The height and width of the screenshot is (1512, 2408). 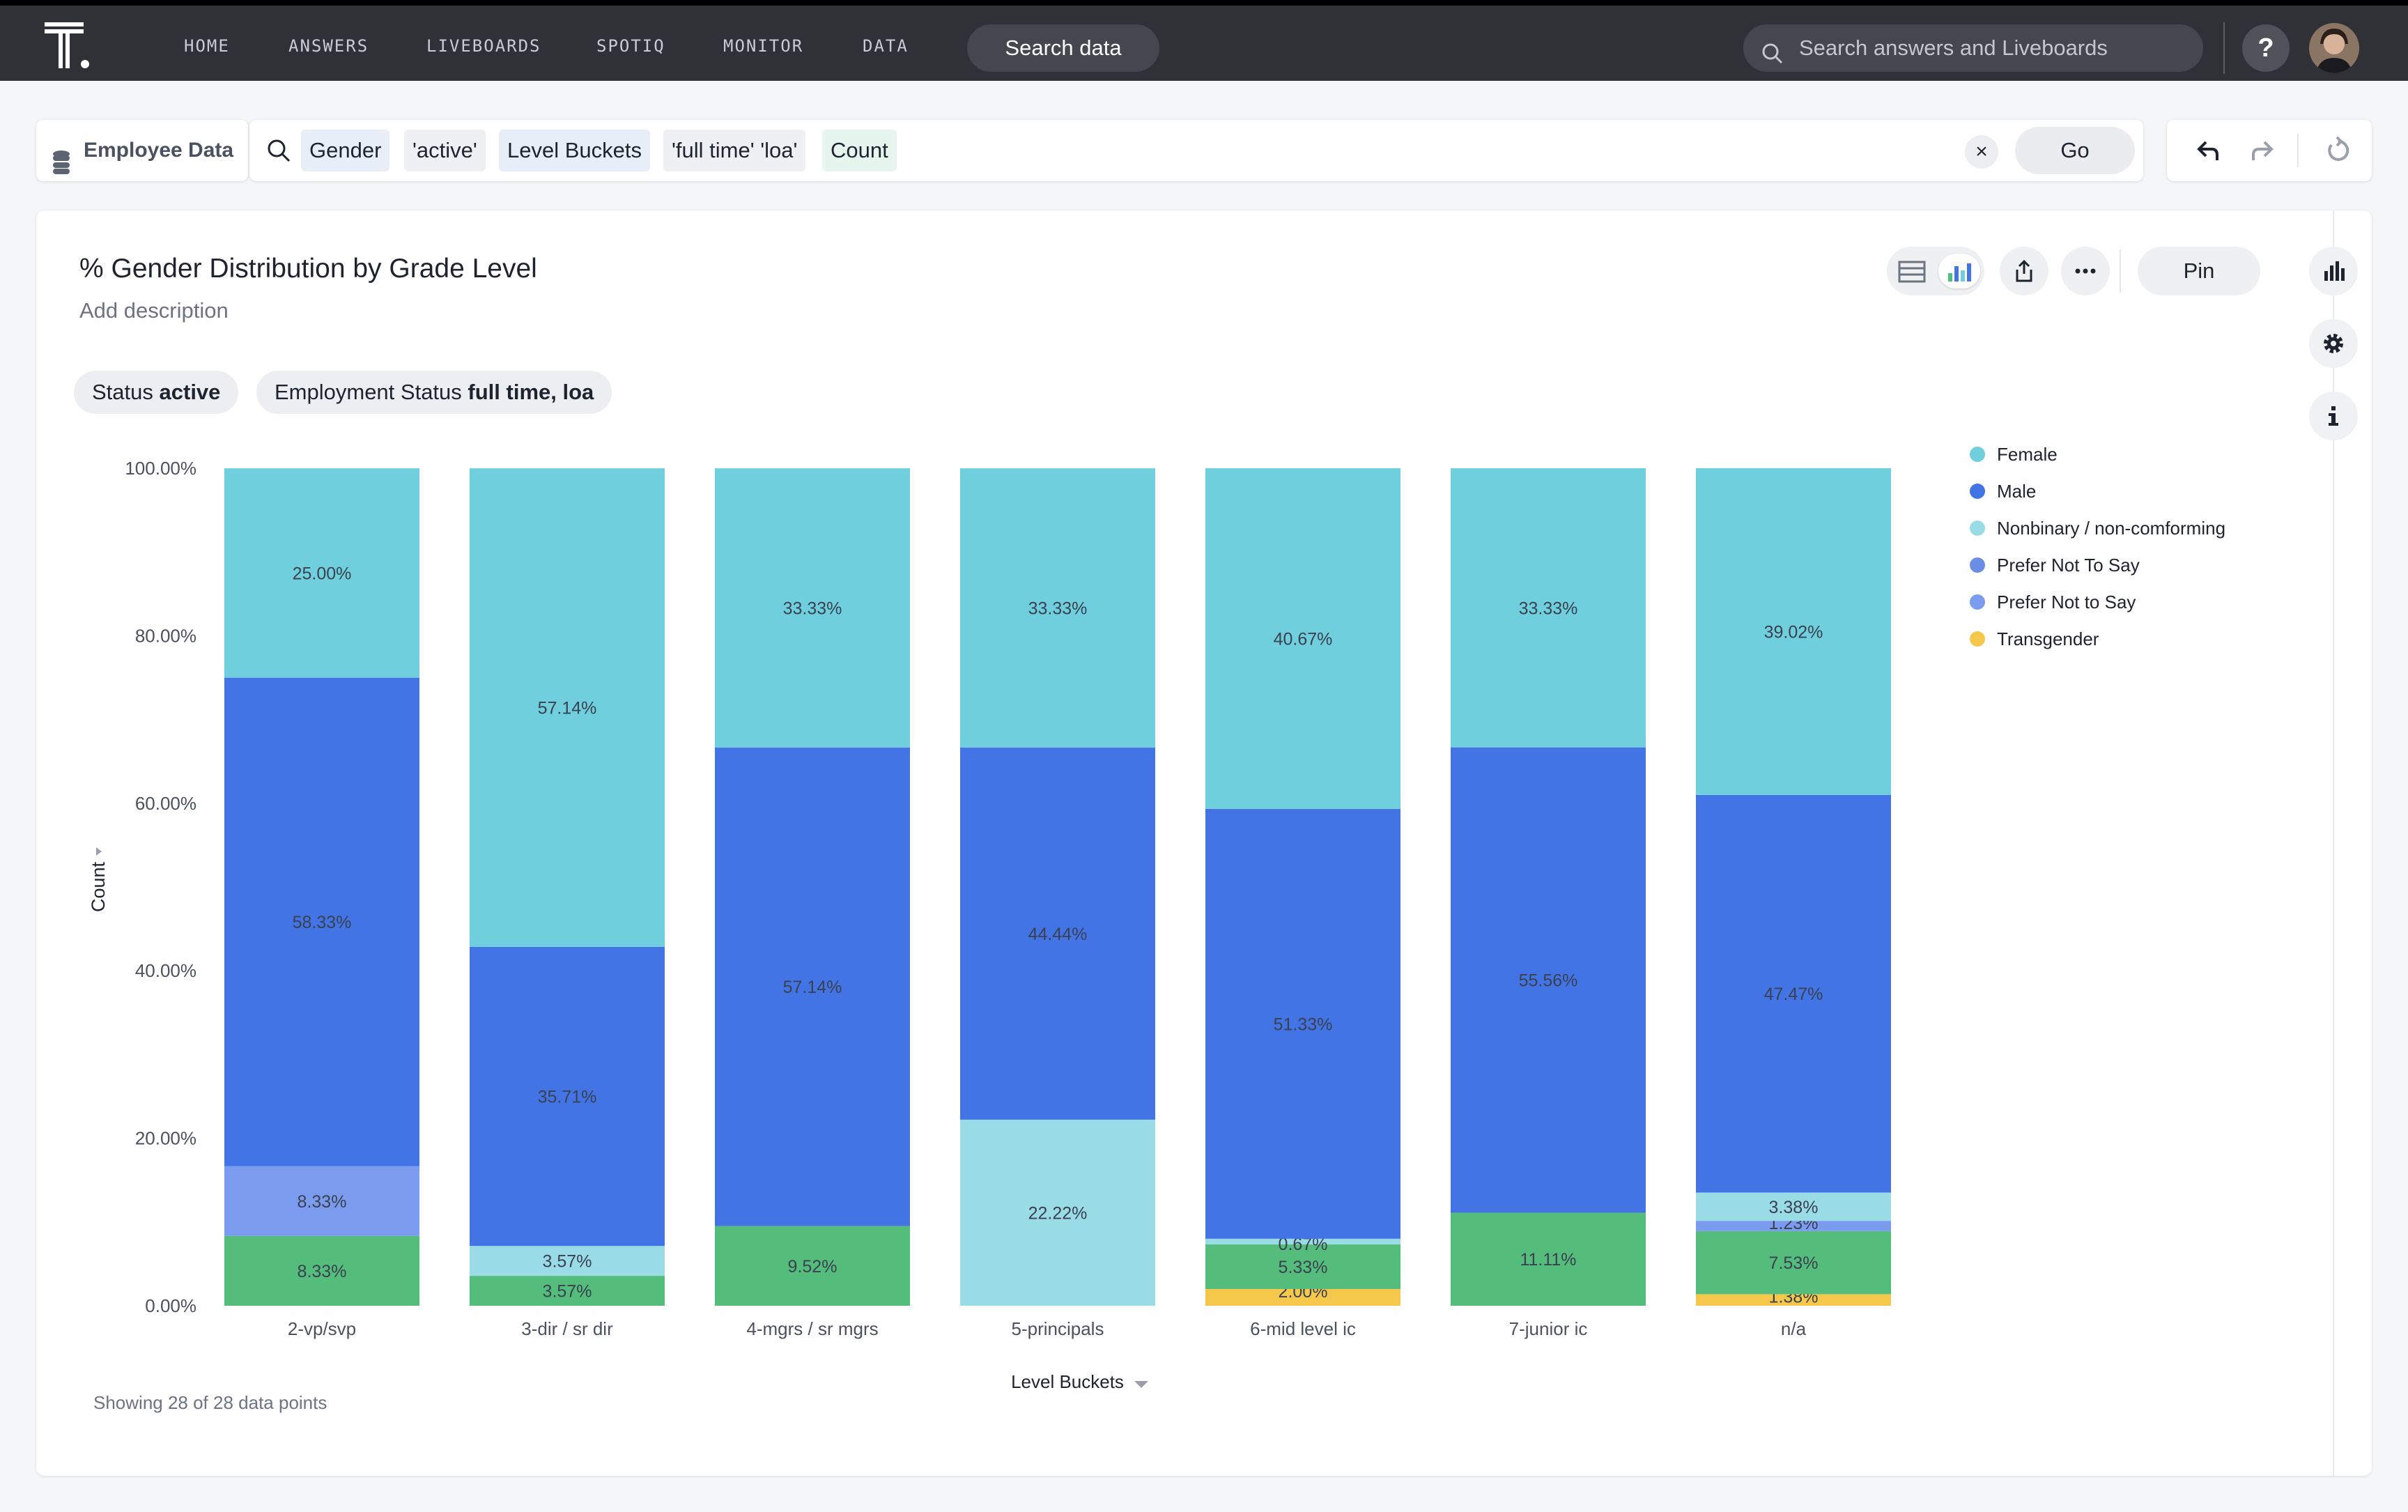 What do you see at coordinates (1794, 1263) in the screenshot?
I see `data-label: 7.53%` at bounding box center [1794, 1263].